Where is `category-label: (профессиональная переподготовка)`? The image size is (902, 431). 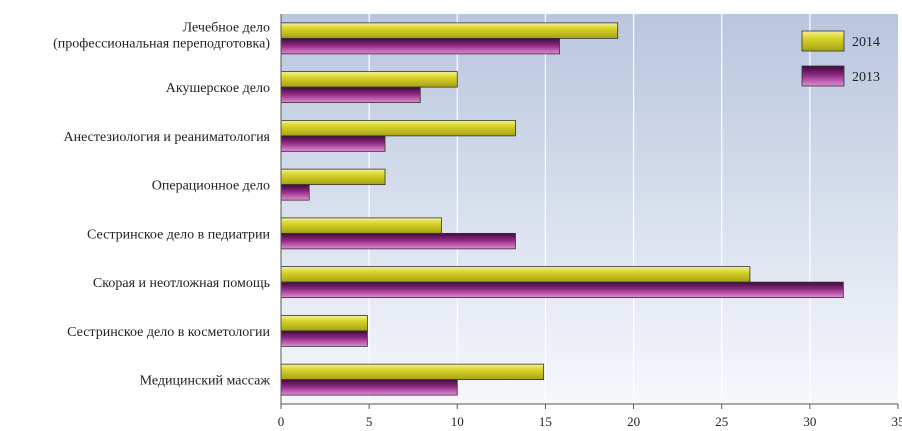 category-label: (профессиональная переподготовка) is located at coordinates (161, 43).